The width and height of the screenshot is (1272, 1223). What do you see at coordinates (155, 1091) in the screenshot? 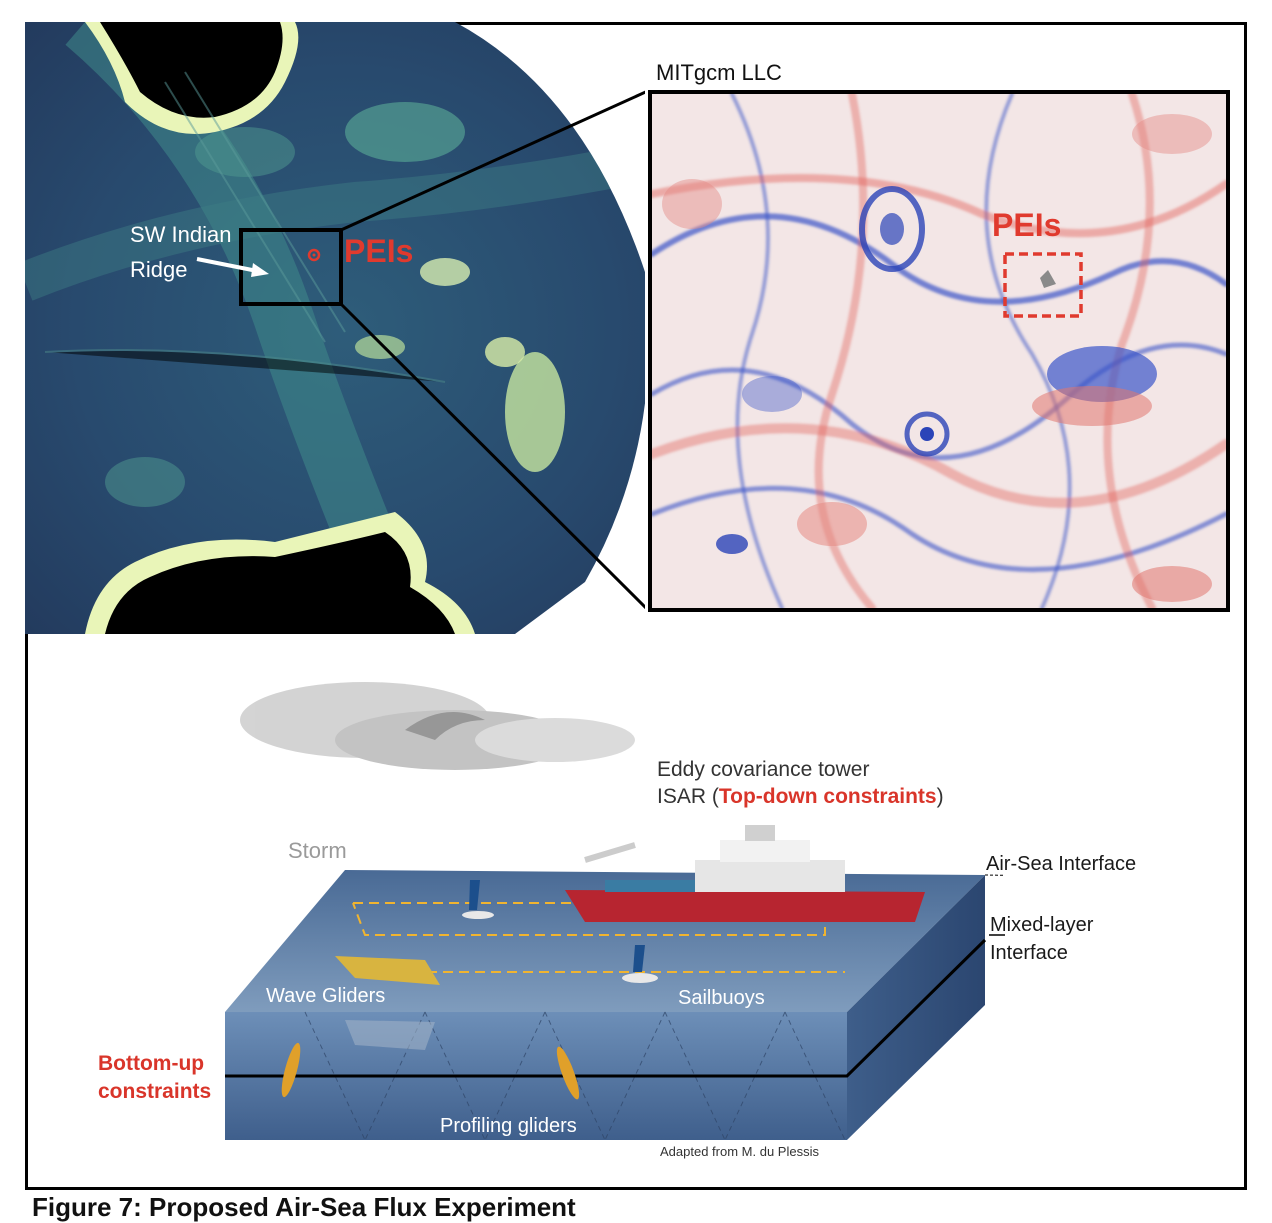
I see `bottom-up-label-2: constraints` at bounding box center [155, 1091].